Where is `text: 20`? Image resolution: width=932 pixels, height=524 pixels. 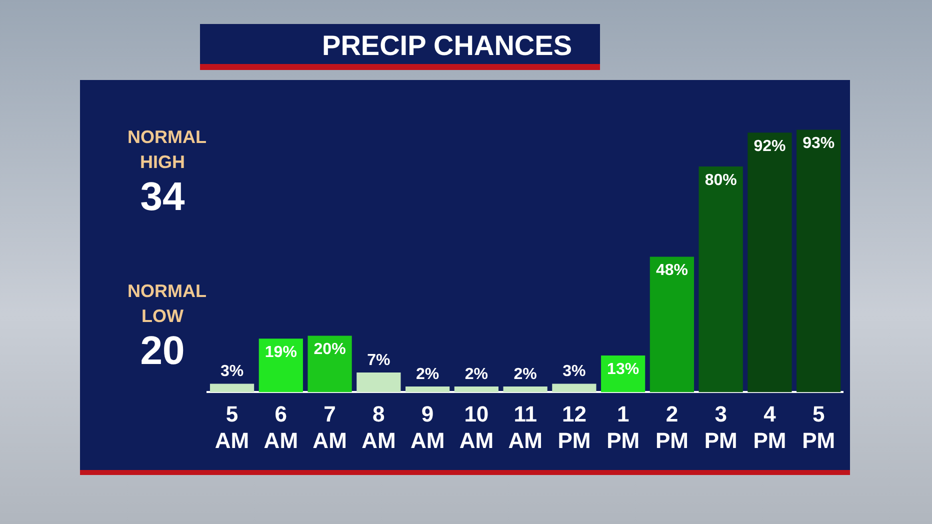
text: 20 is located at coordinates (162, 351).